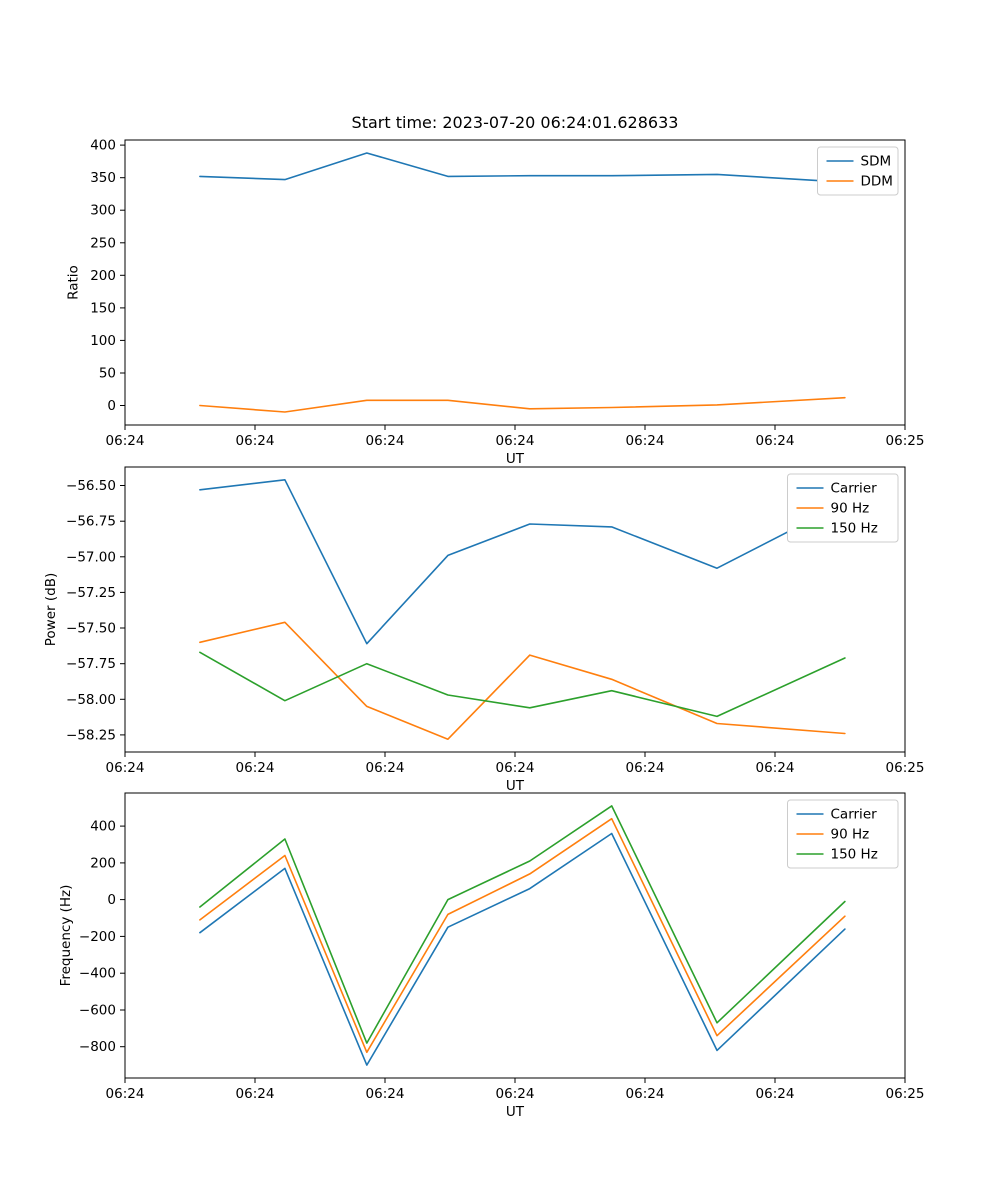 This screenshot has height=1200, width=1000. What do you see at coordinates (91, 664) in the screenshot?
I see `y-tick-label: −57.75` at bounding box center [91, 664].